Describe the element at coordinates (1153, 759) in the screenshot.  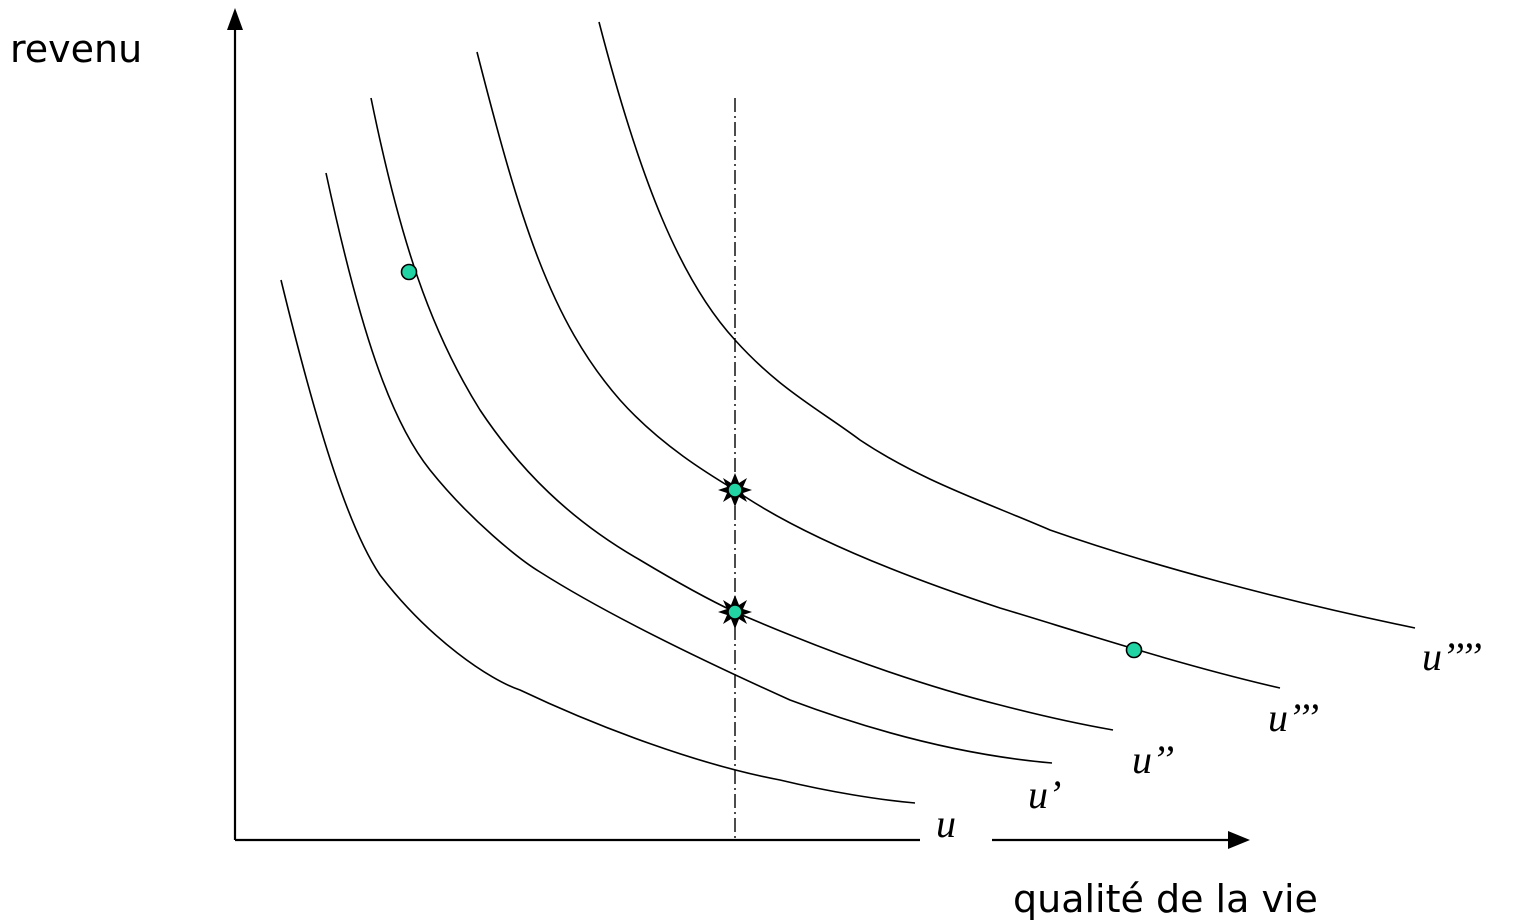
I see `curve-label-u2: u’’` at that location.